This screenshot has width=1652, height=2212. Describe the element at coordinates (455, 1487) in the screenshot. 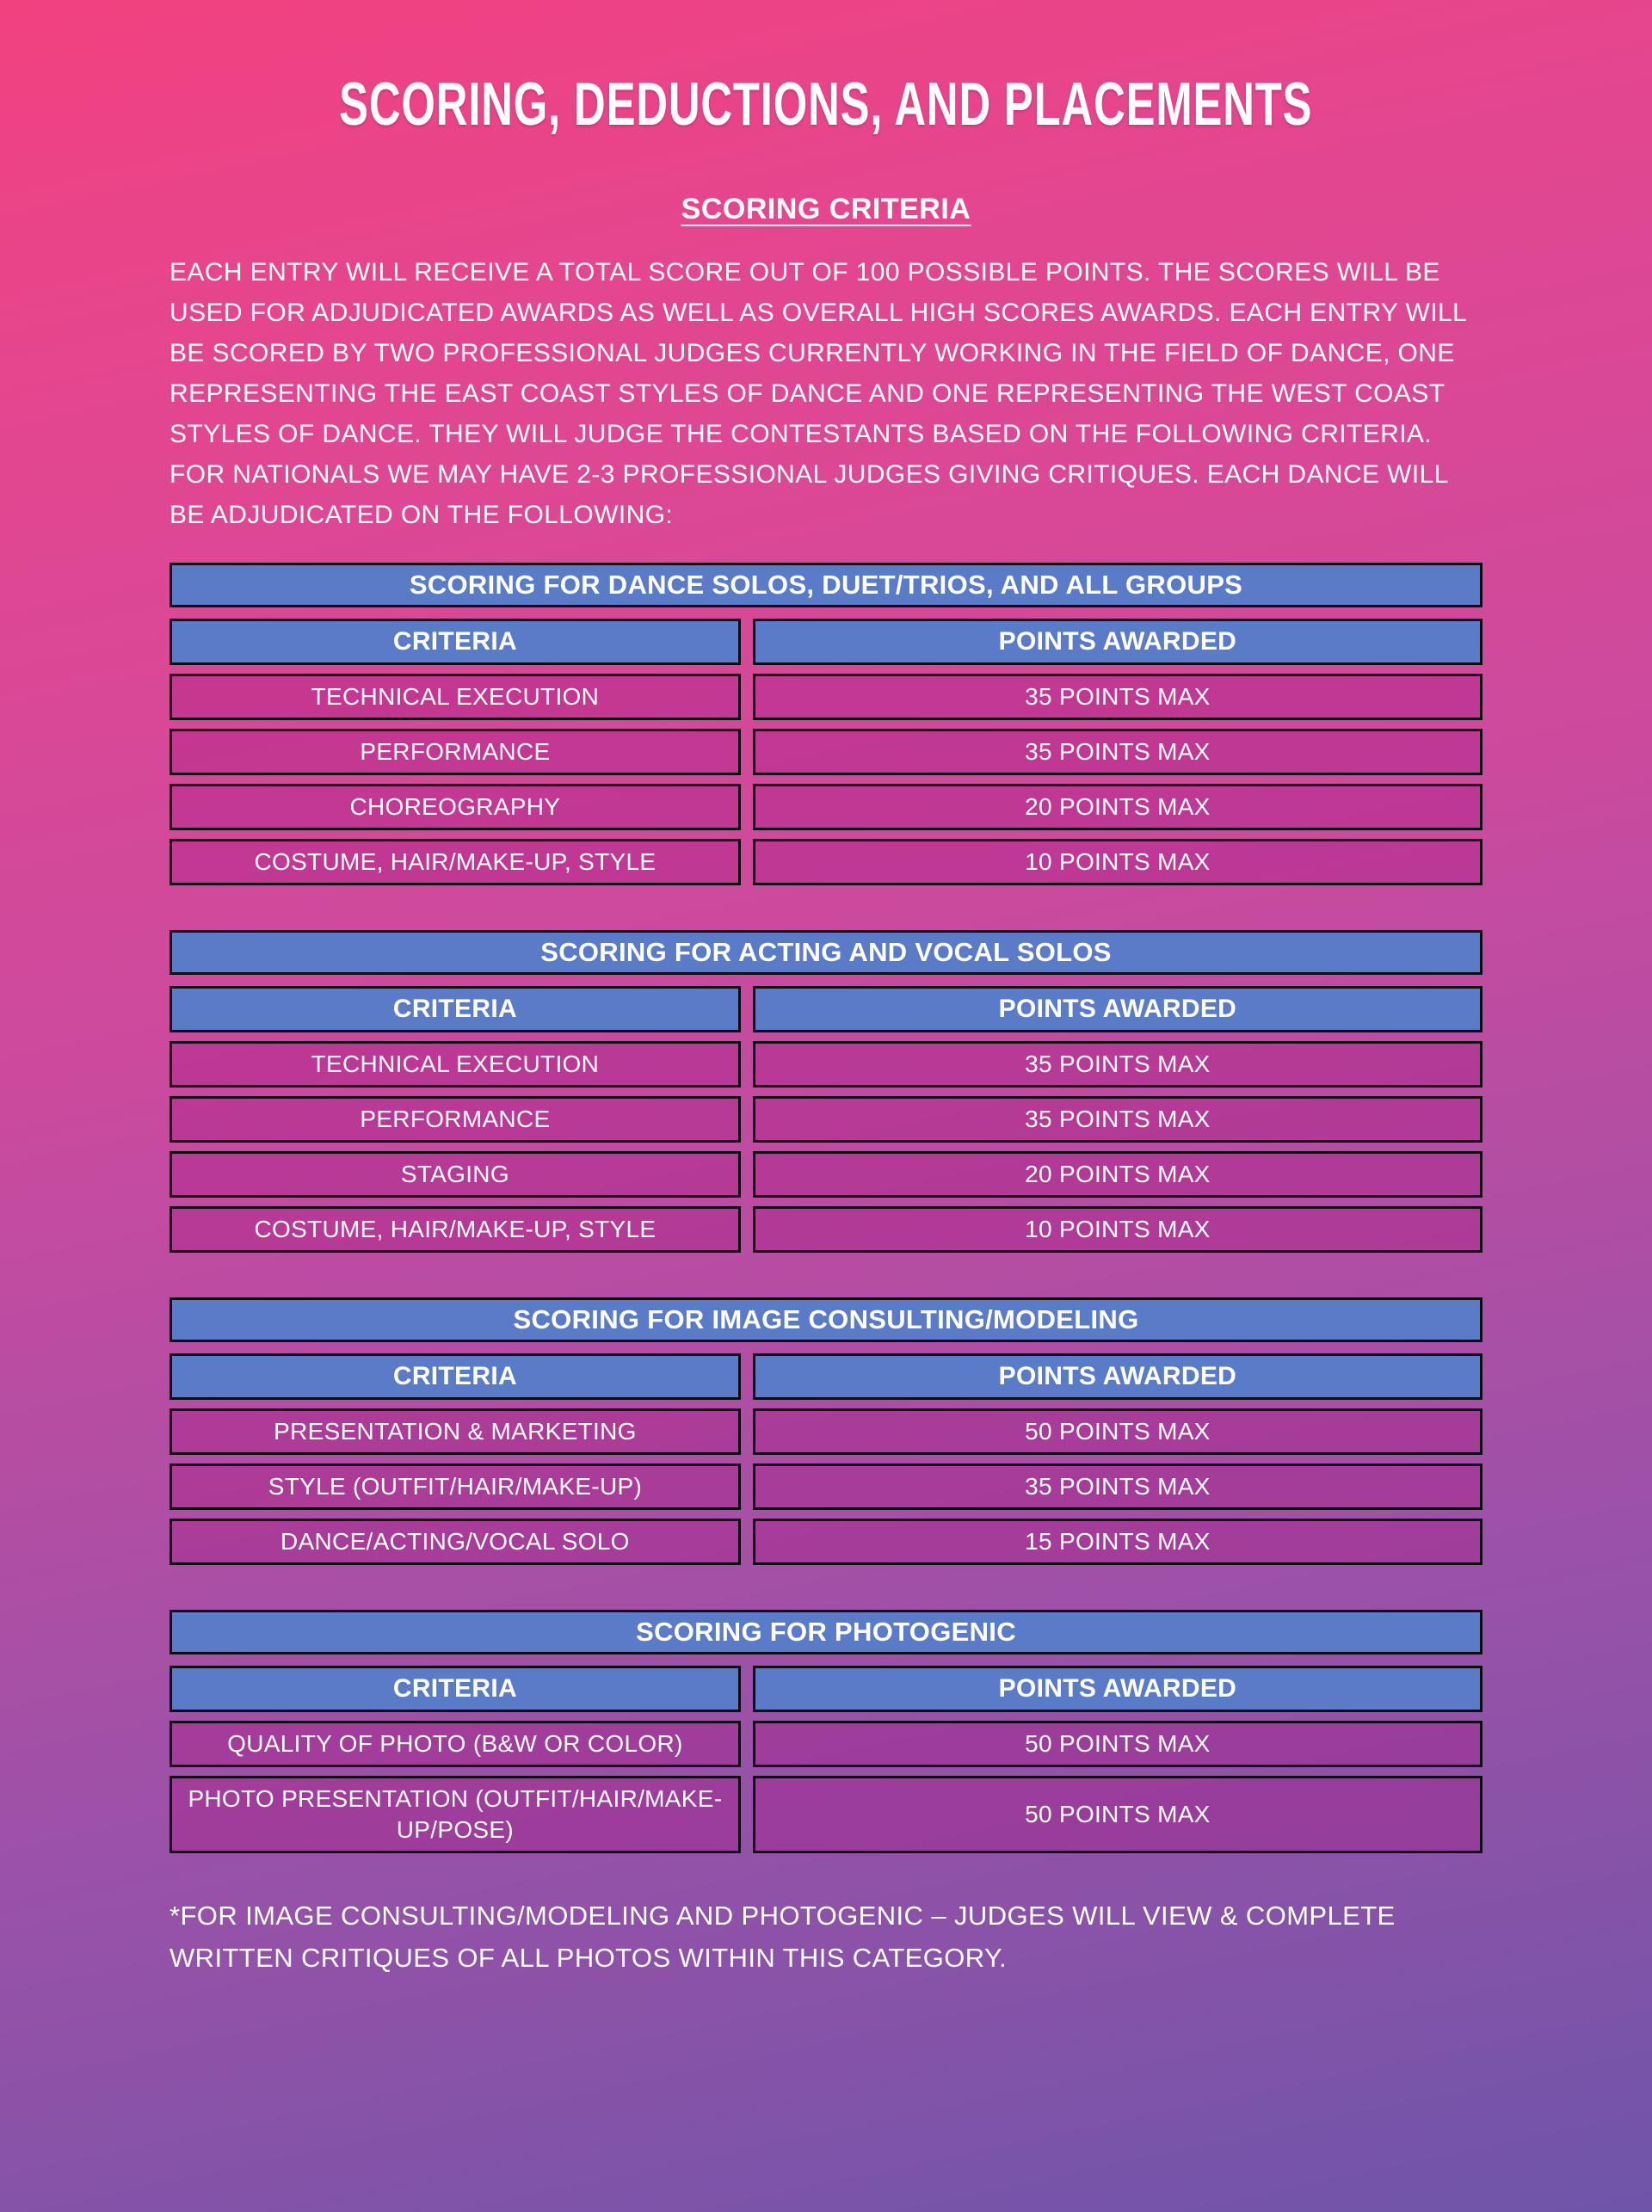

I see `criteria-cell: STYLE (OUTFIT/HAIR/MAKE-UP)` at that location.